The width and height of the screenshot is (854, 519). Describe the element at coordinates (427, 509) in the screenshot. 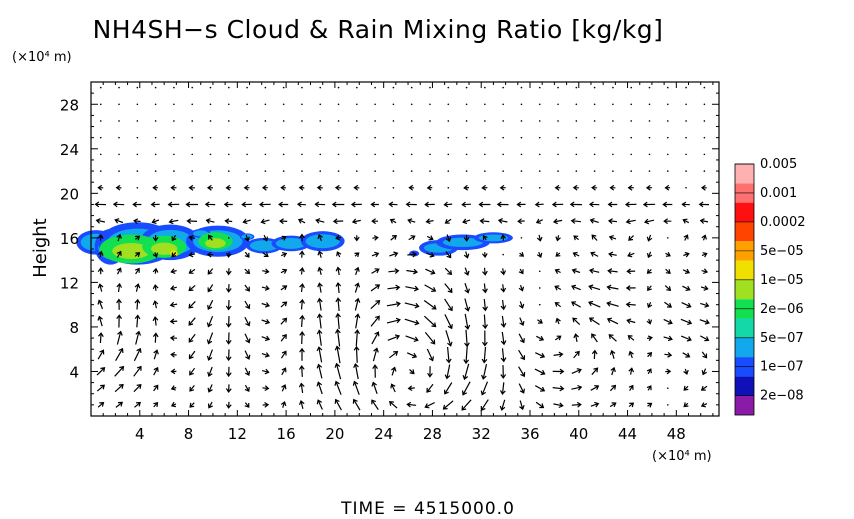

I see `time-label: TIME = 4515000.0` at that location.